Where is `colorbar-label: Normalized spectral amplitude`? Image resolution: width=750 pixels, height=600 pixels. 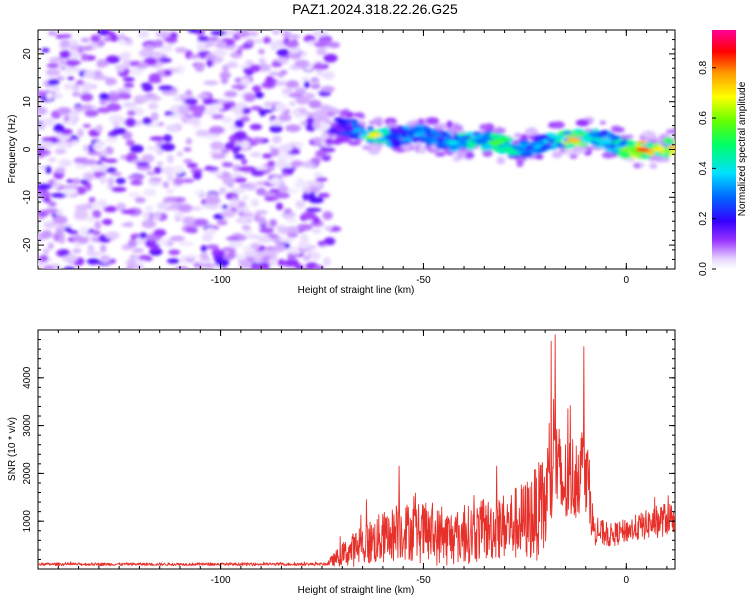 colorbar-label: Normalized spectral amplitude is located at coordinates (742, 148).